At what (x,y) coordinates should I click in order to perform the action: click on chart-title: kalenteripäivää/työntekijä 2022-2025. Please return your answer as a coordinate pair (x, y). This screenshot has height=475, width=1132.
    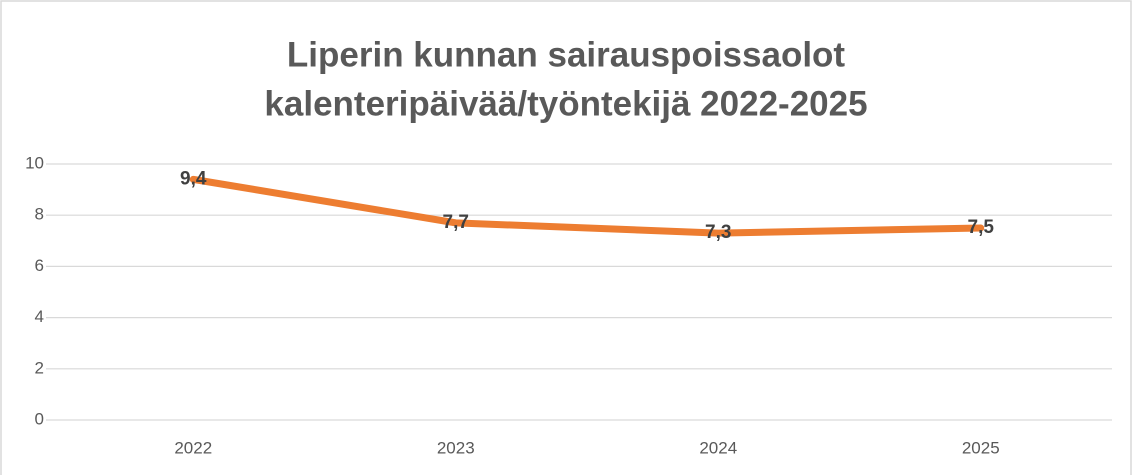
    Looking at the image, I should click on (565, 103).